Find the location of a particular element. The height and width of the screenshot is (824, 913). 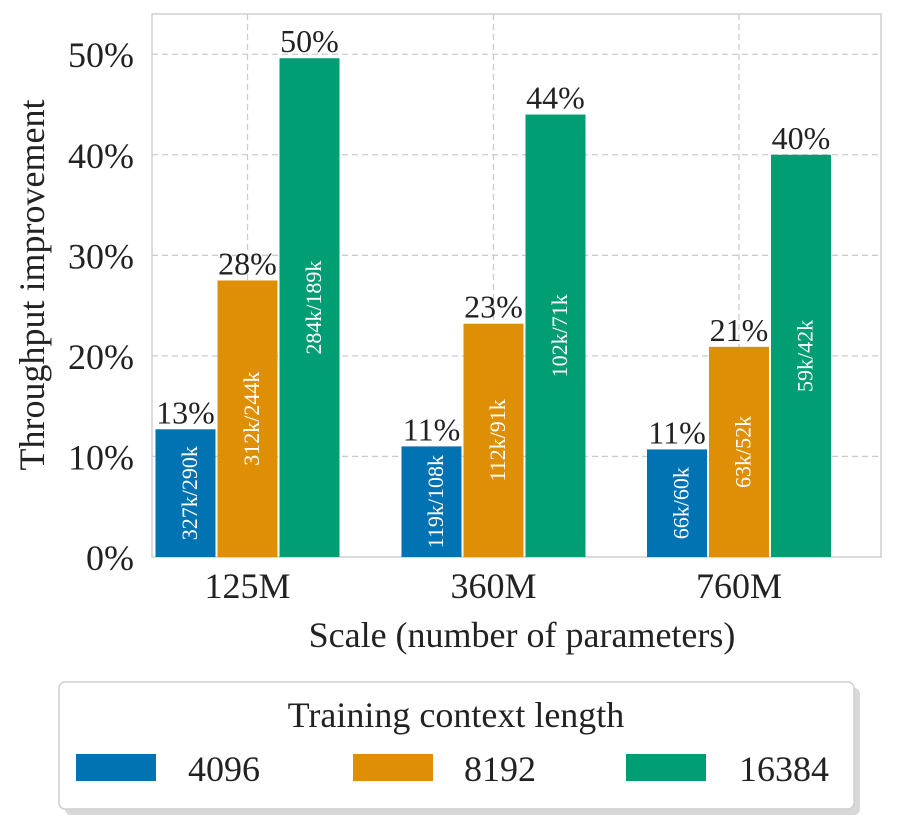

bar-value-label: 13% is located at coordinates (185, 412).